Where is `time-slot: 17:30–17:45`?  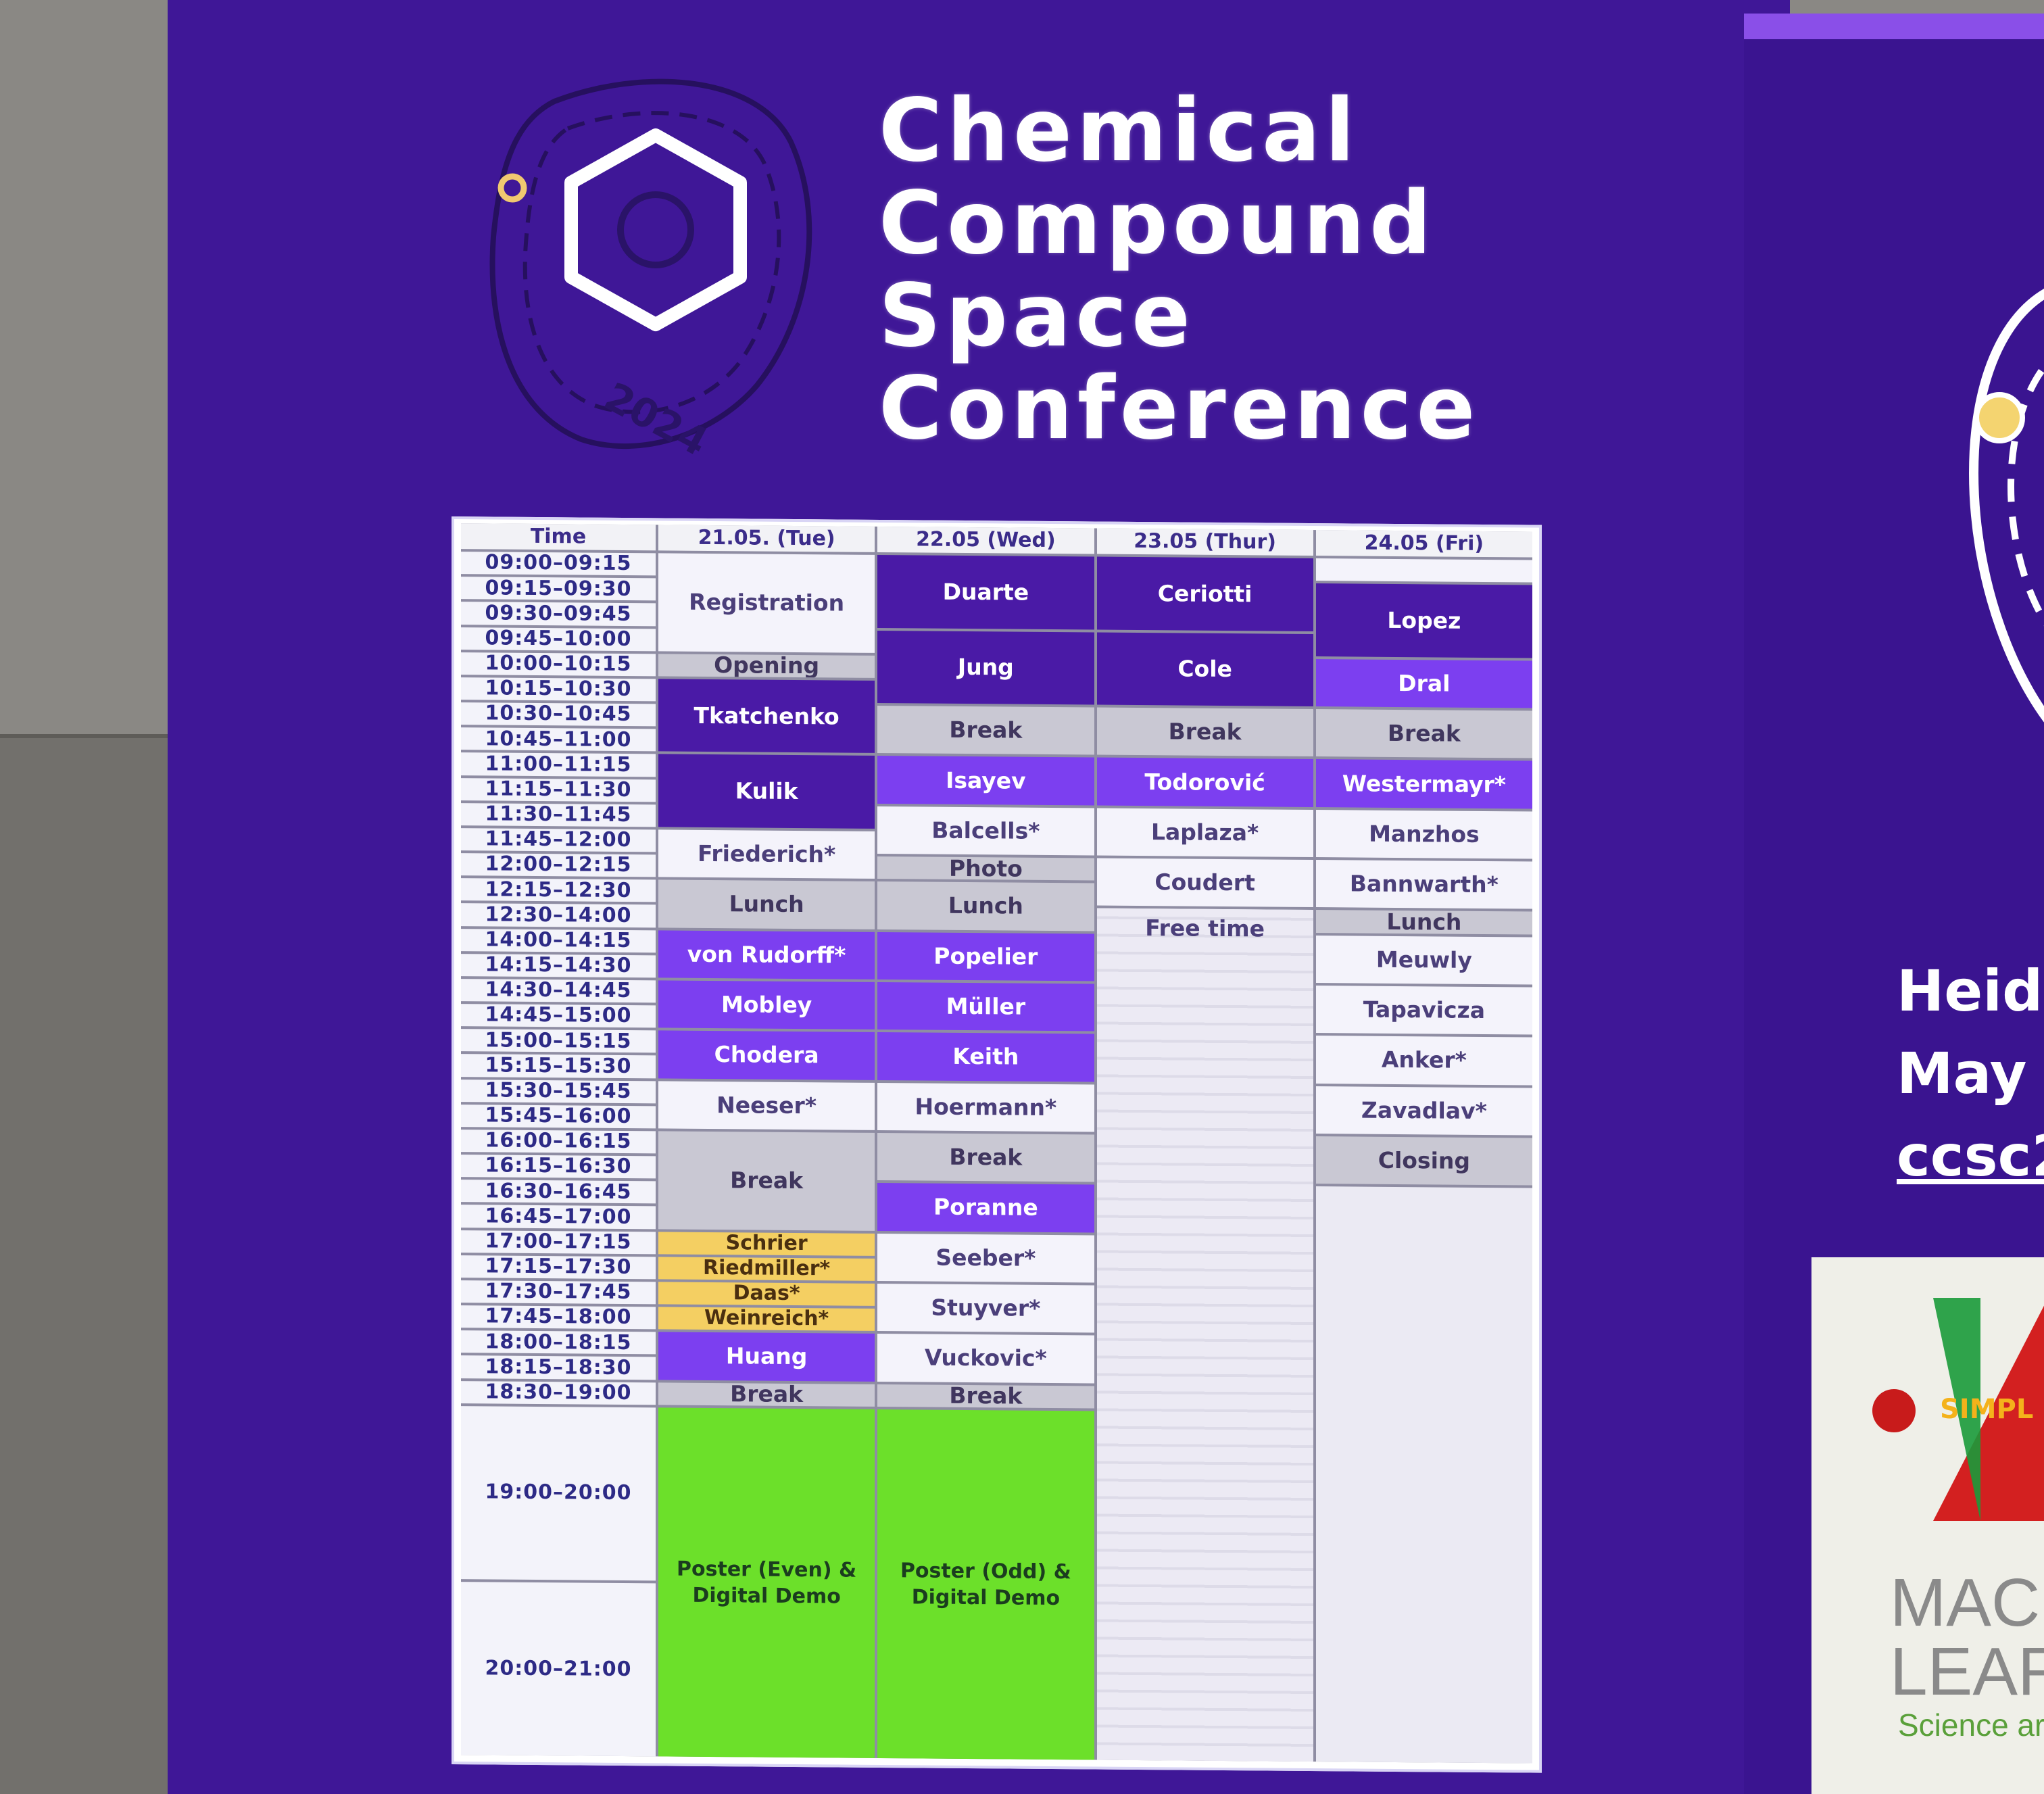 time-slot: 17:30–17:45 is located at coordinates (558, 1292).